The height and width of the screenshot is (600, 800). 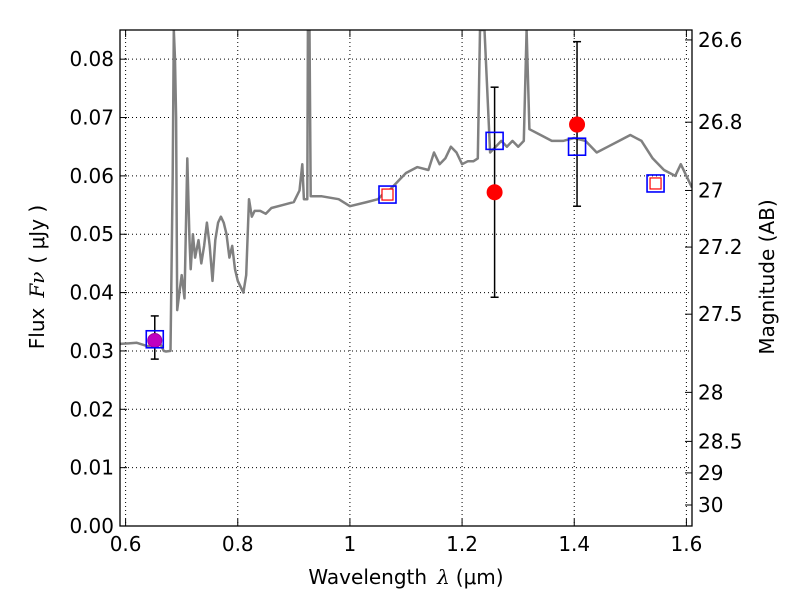 I want to click on x-tick-label: 0.6, so click(x=126, y=544).